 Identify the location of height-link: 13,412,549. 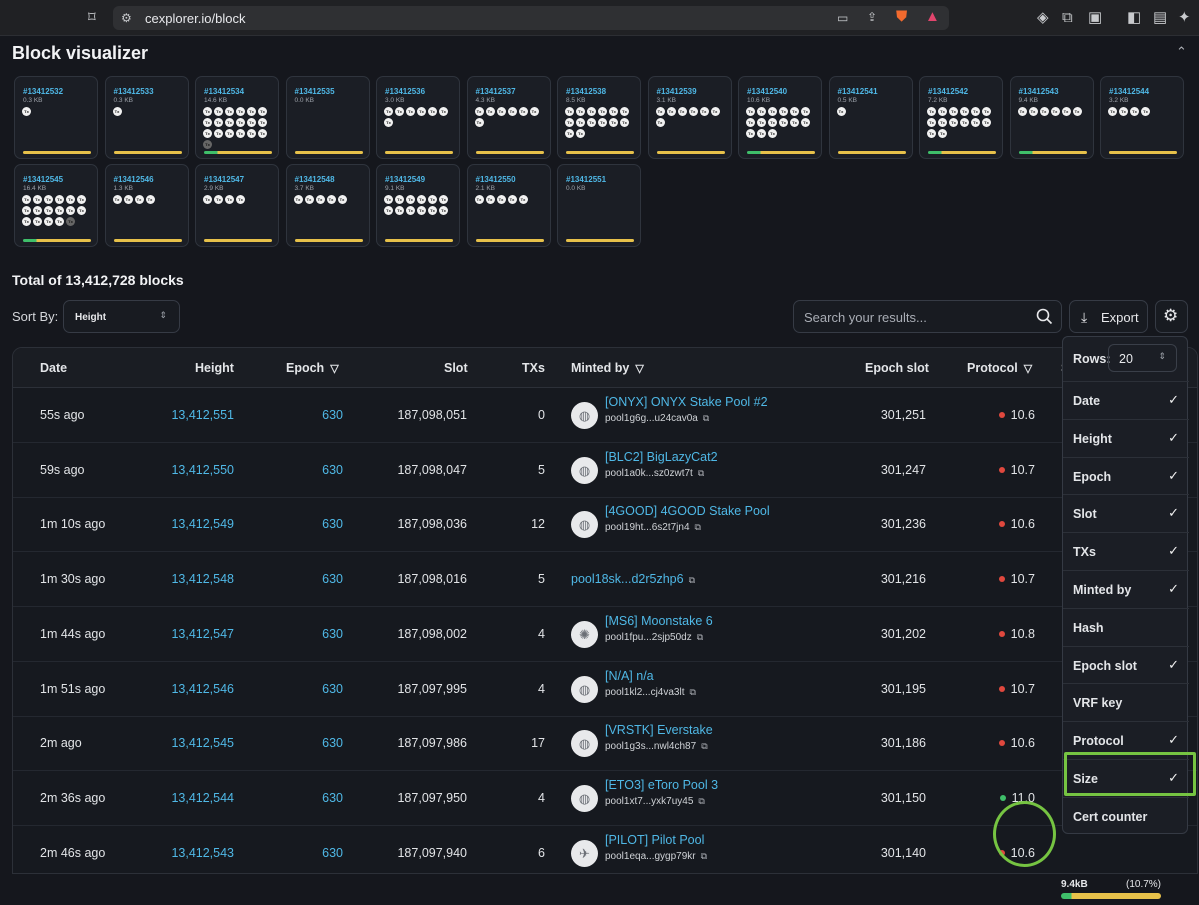
(202, 524).